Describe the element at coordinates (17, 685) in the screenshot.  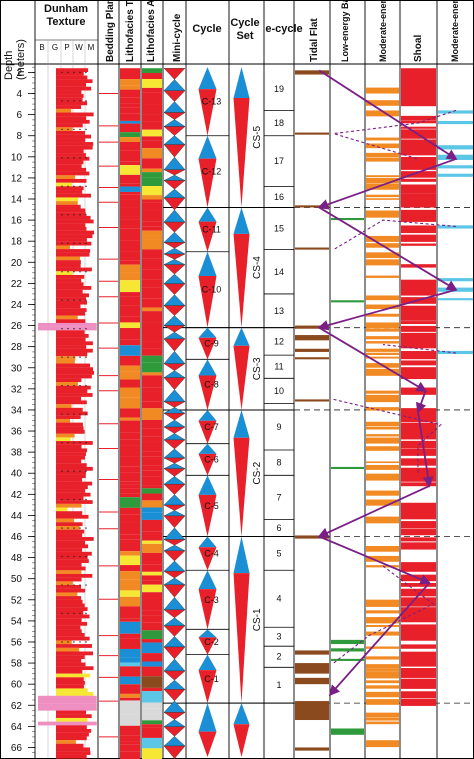
I see `depth-tick-label: 60` at that location.